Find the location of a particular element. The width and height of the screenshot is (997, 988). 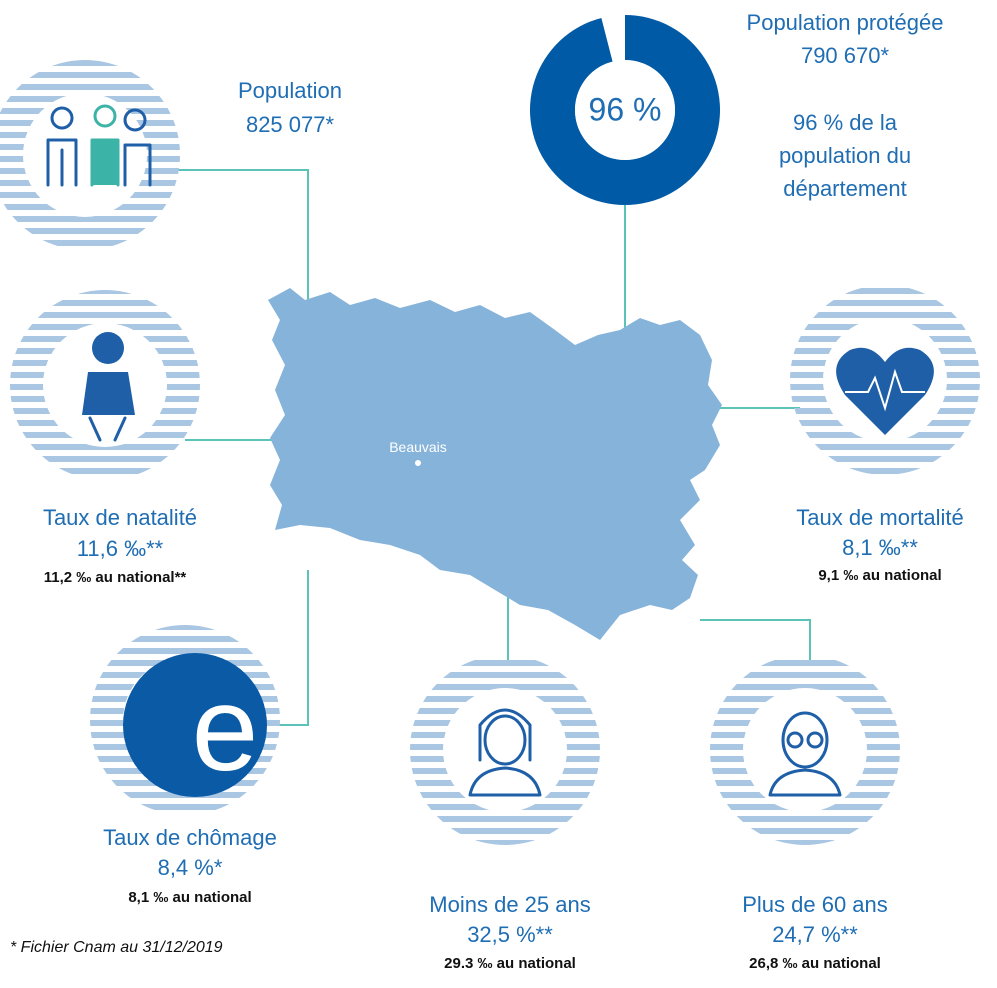

icon-over60 is located at coordinates (805, 750).